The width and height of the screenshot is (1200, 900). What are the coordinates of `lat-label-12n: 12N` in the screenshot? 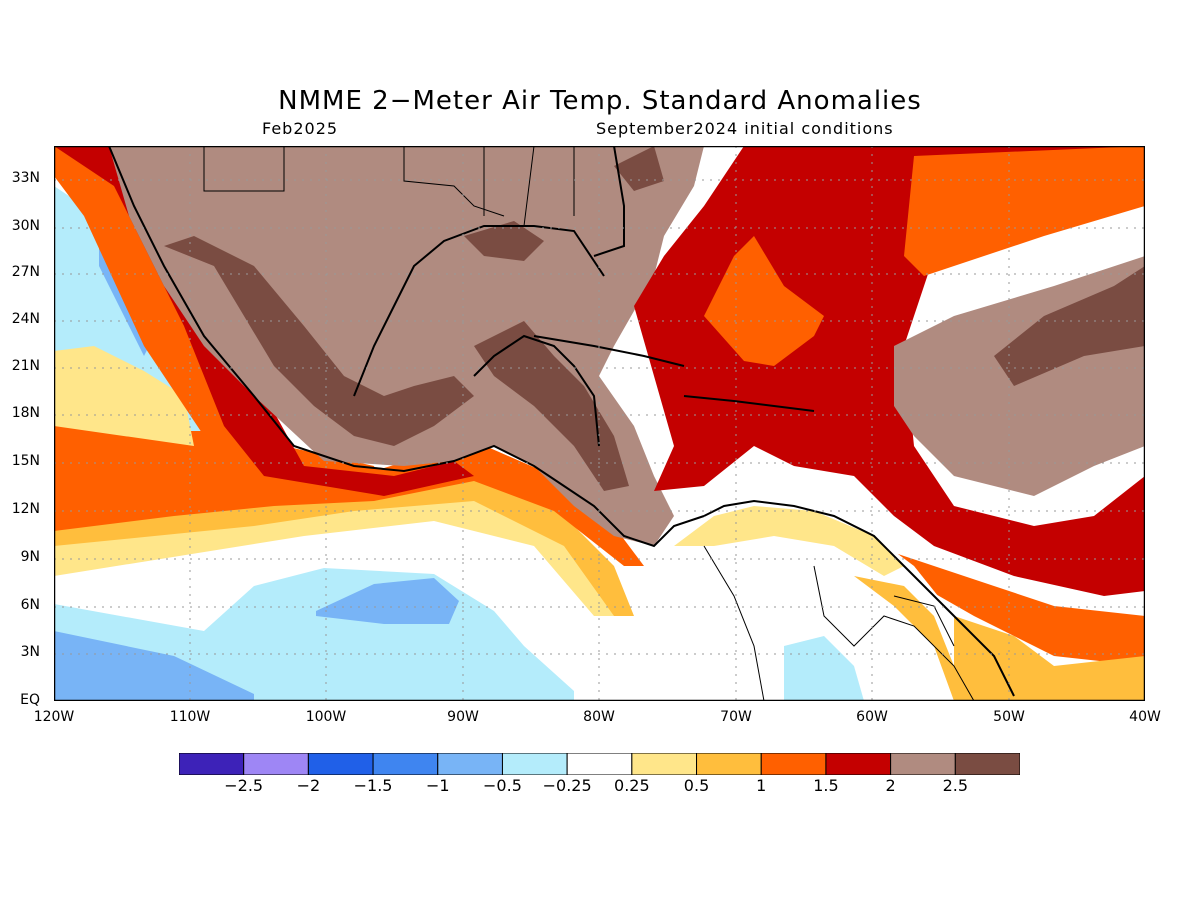 It's located at (25, 509).